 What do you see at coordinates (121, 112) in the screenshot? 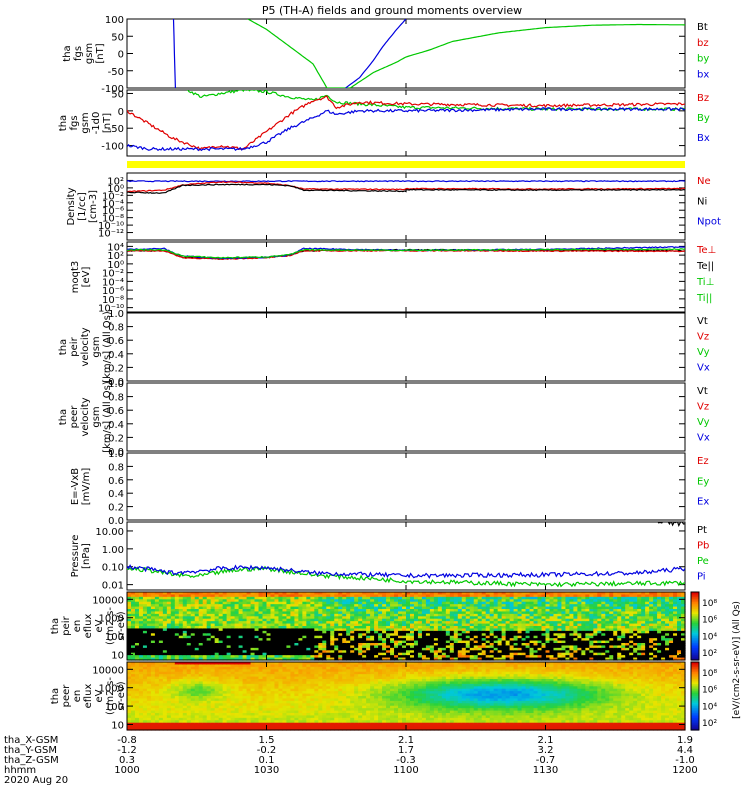
I see `y-tick-label: 0` at bounding box center [121, 112].